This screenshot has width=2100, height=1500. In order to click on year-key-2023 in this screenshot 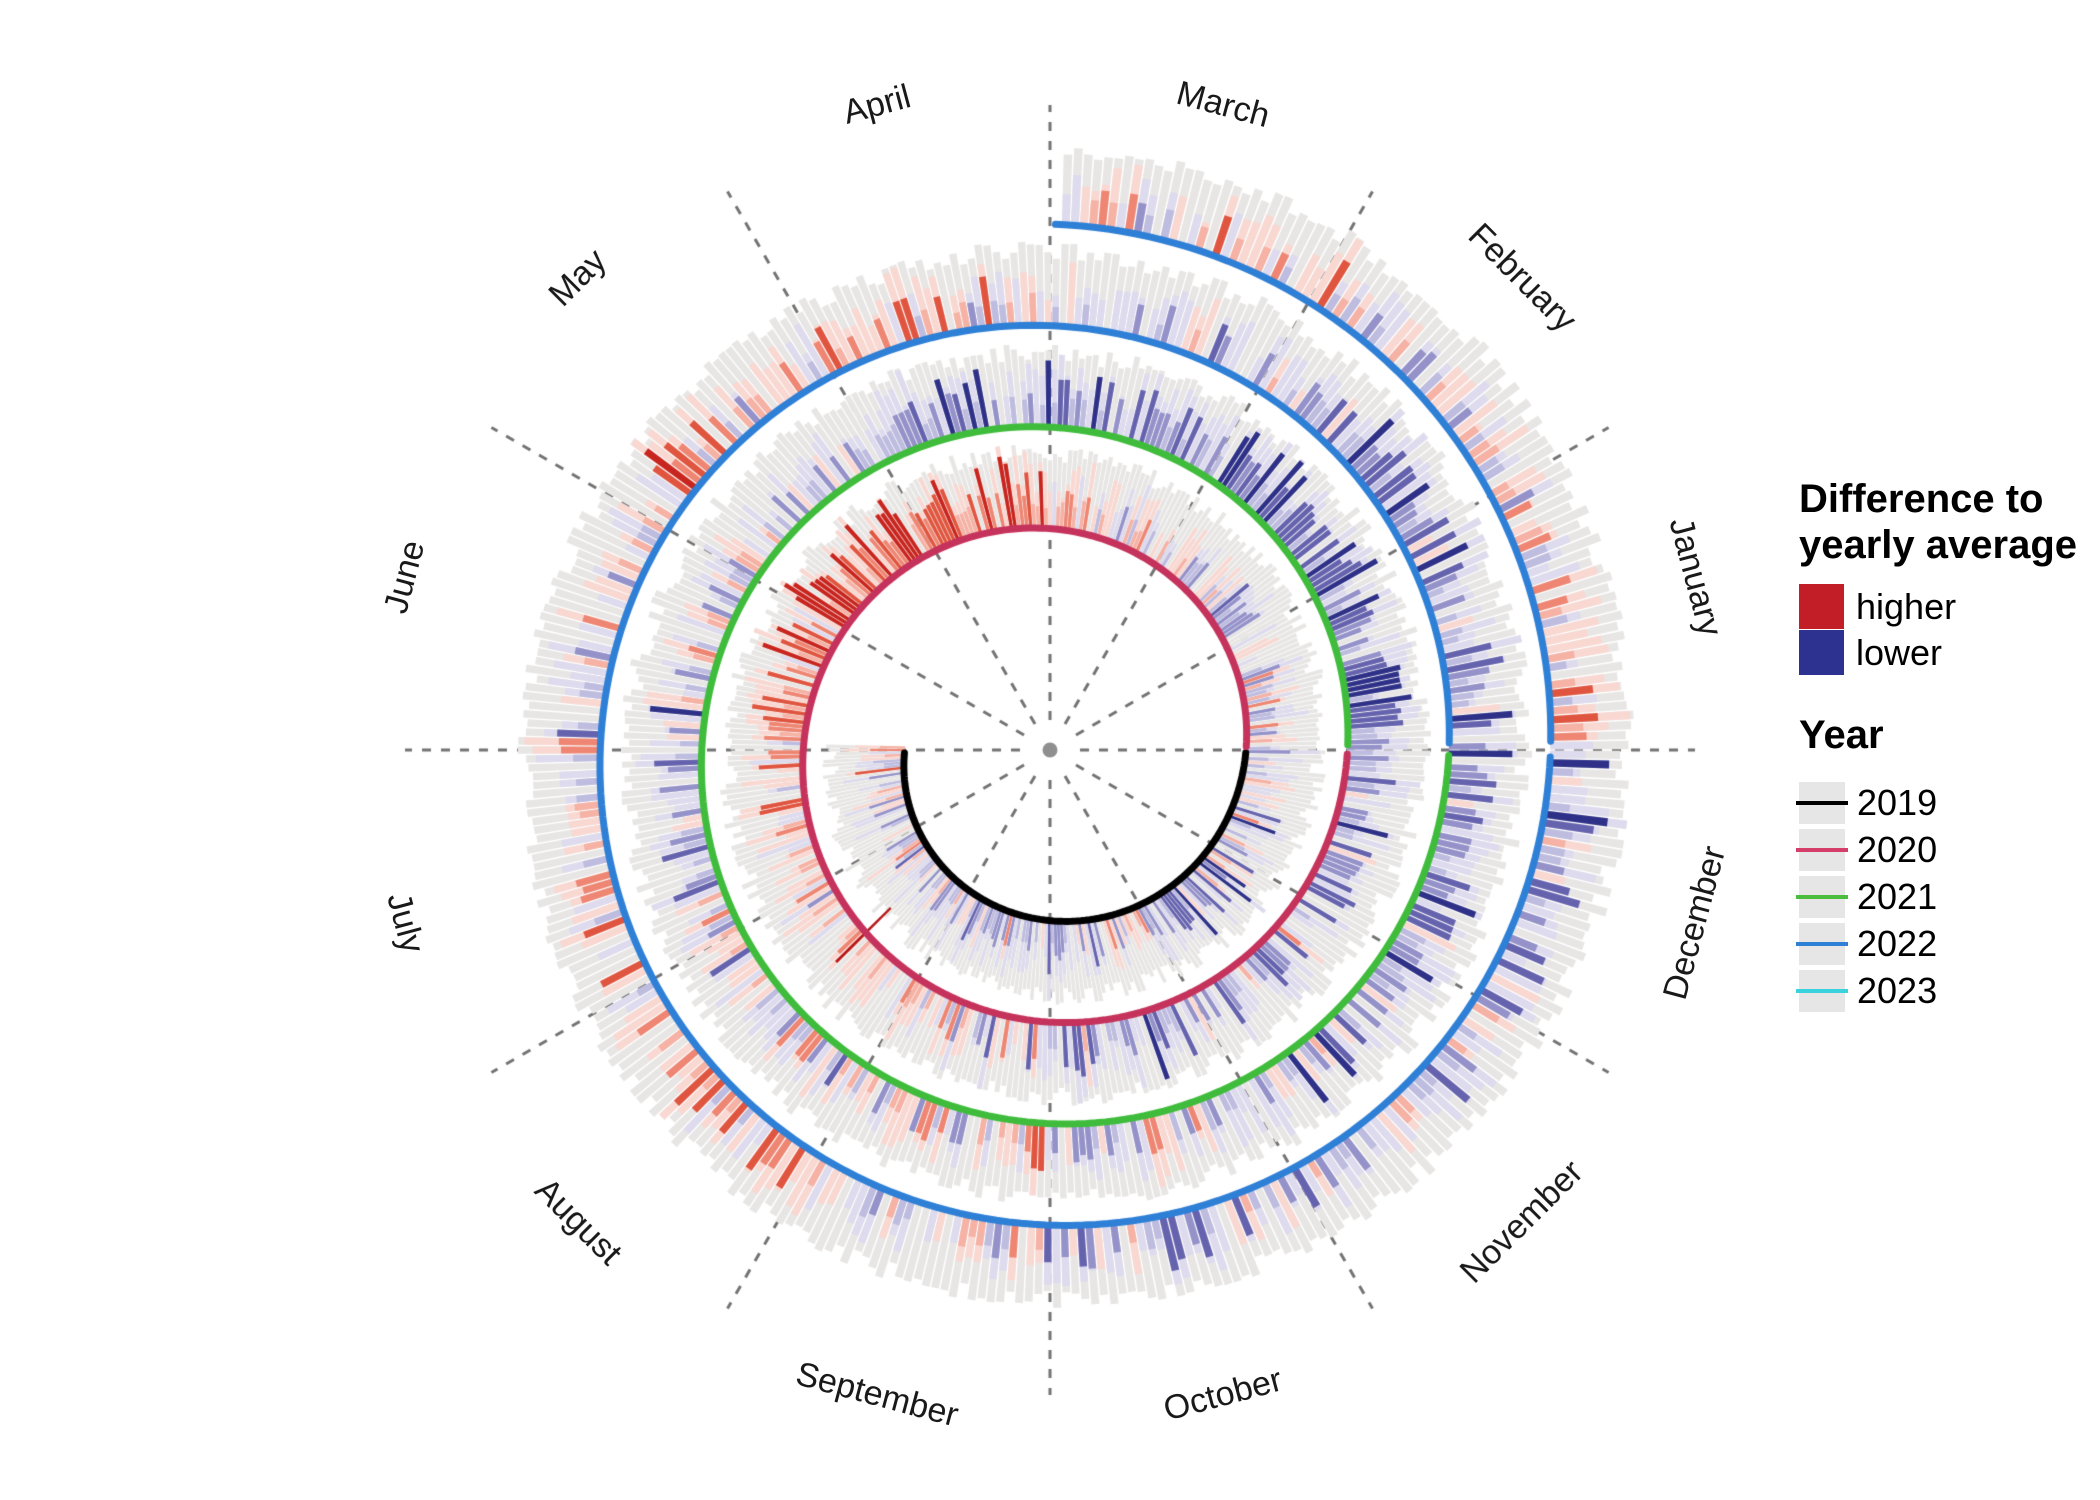, I will do `click(1822, 991)`.